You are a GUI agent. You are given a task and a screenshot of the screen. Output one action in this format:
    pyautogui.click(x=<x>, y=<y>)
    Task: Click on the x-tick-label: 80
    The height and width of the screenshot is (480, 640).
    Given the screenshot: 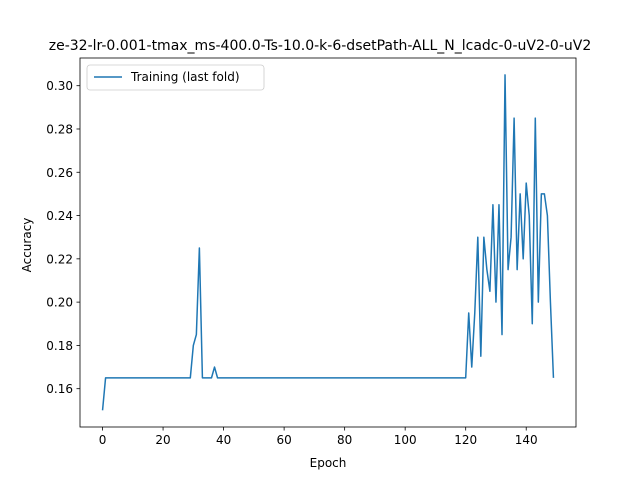 What is the action you would take?
    pyautogui.click(x=344, y=440)
    